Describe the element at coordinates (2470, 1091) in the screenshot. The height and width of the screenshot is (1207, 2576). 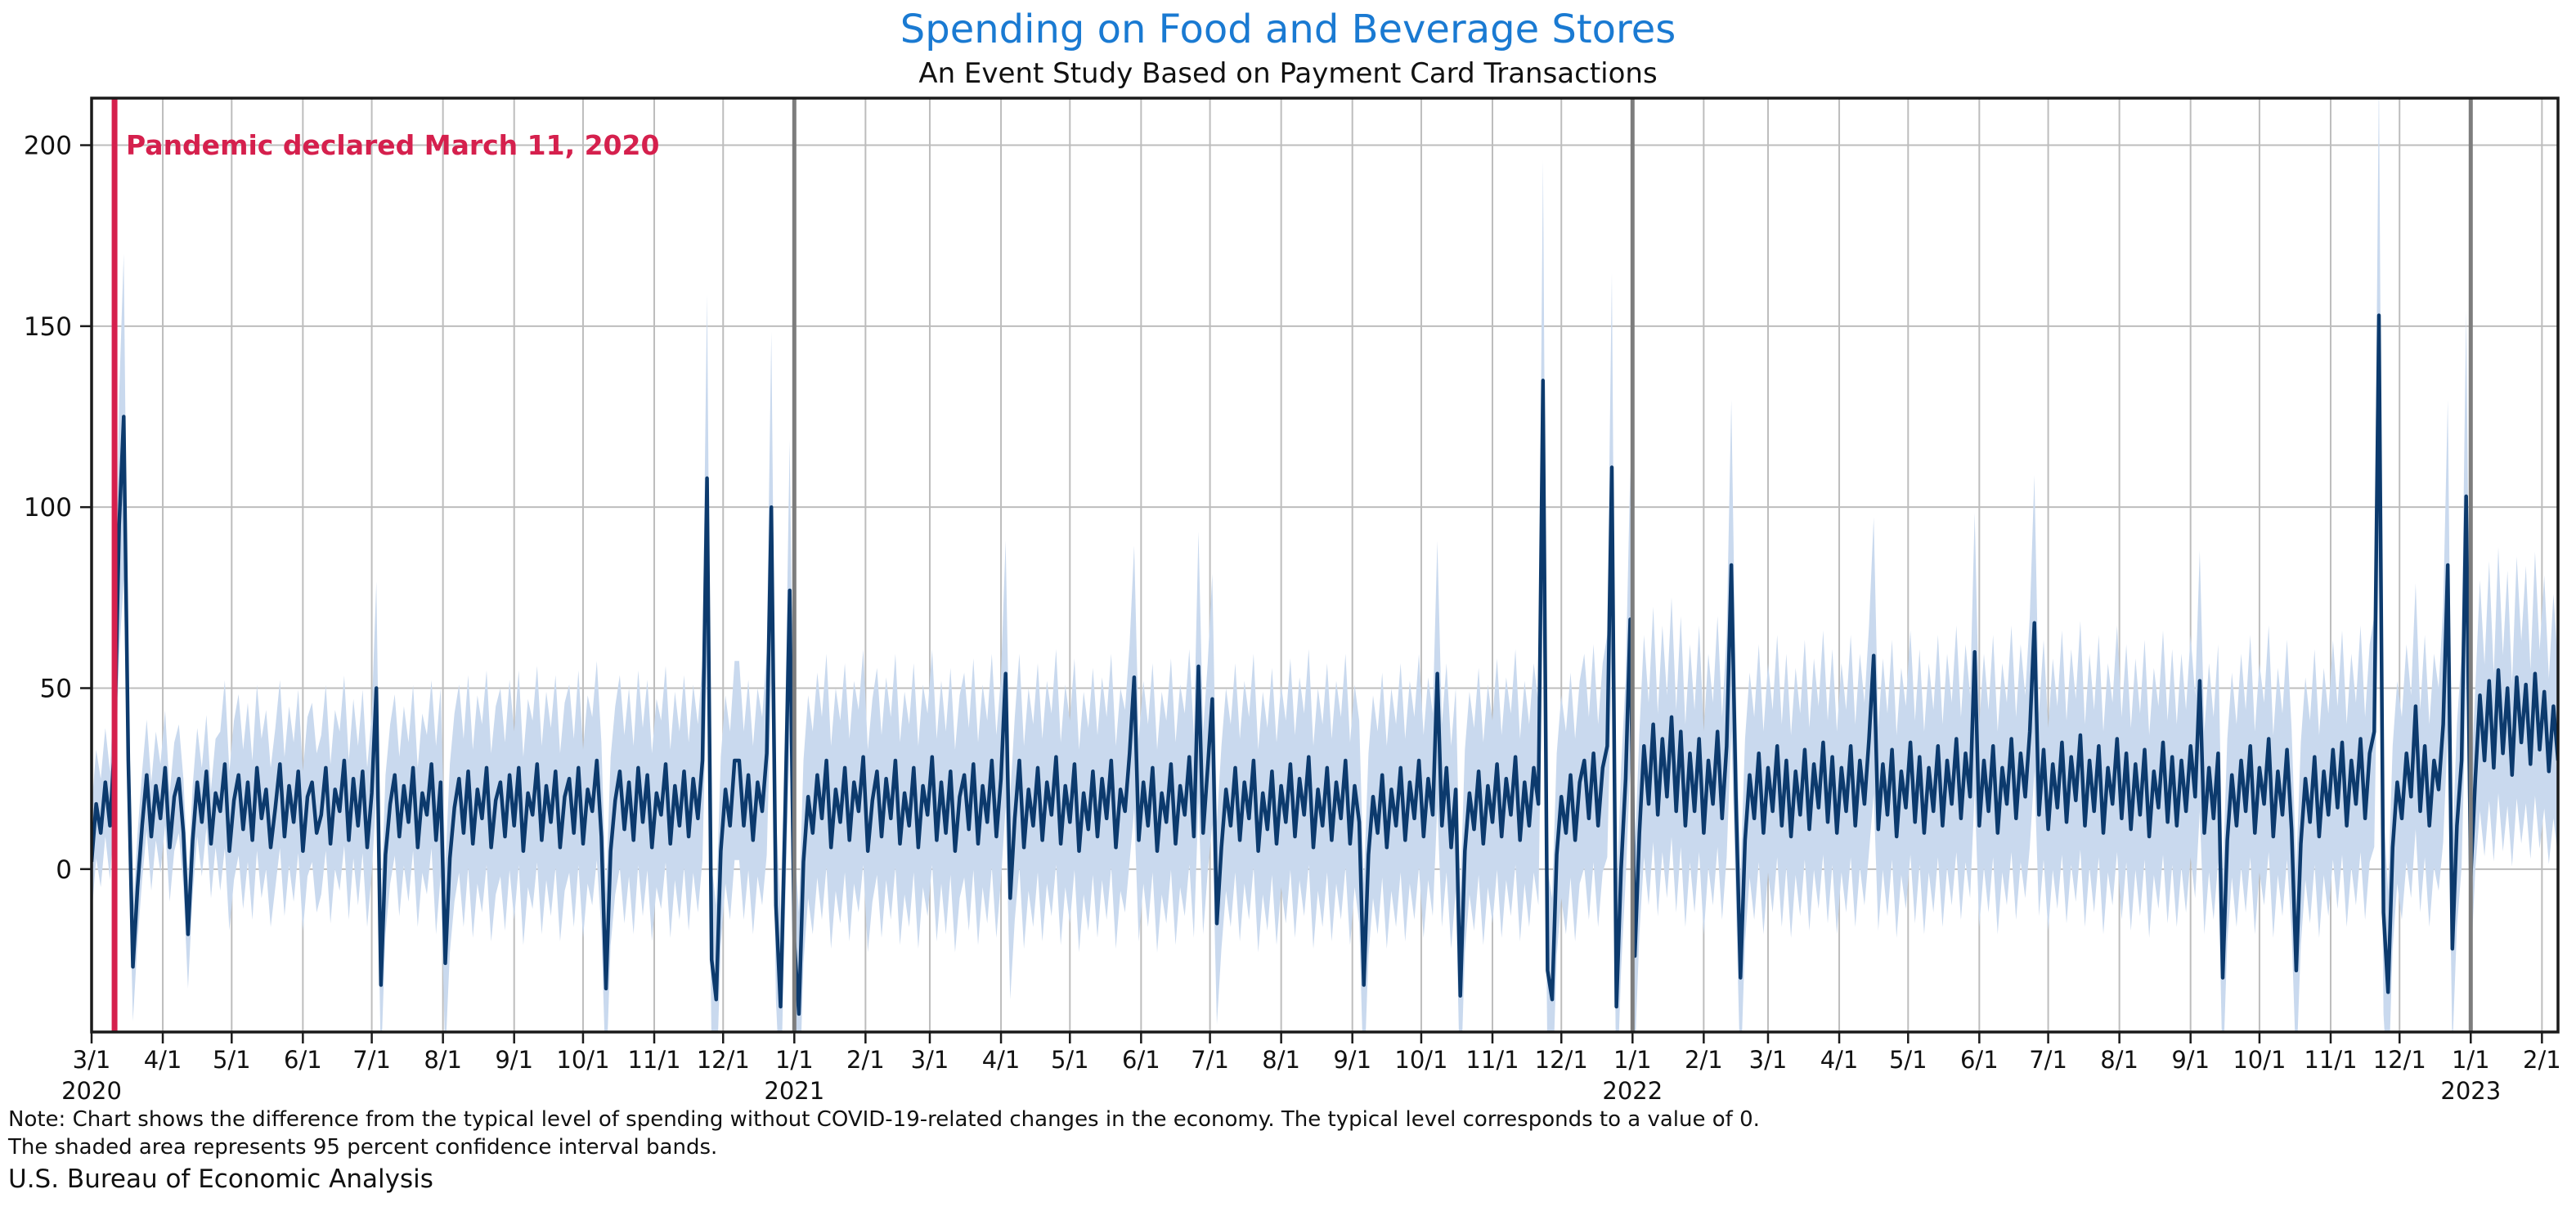
I see `x-axis-year-label: 2023` at that location.